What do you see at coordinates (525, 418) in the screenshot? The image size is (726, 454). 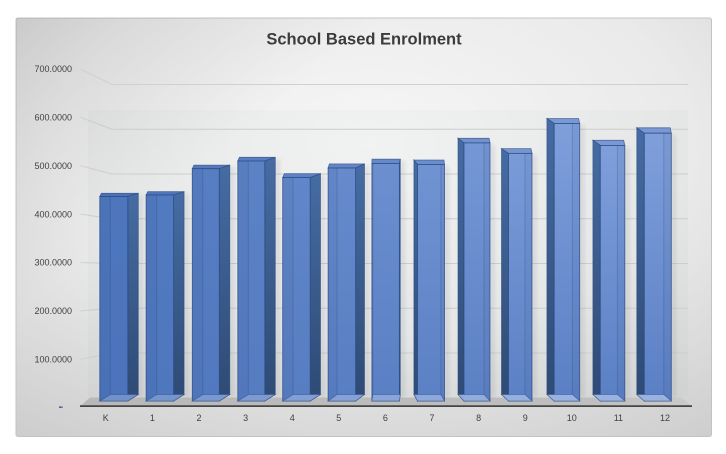 I see `svg-text: 9` at bounding box center [525, 418].